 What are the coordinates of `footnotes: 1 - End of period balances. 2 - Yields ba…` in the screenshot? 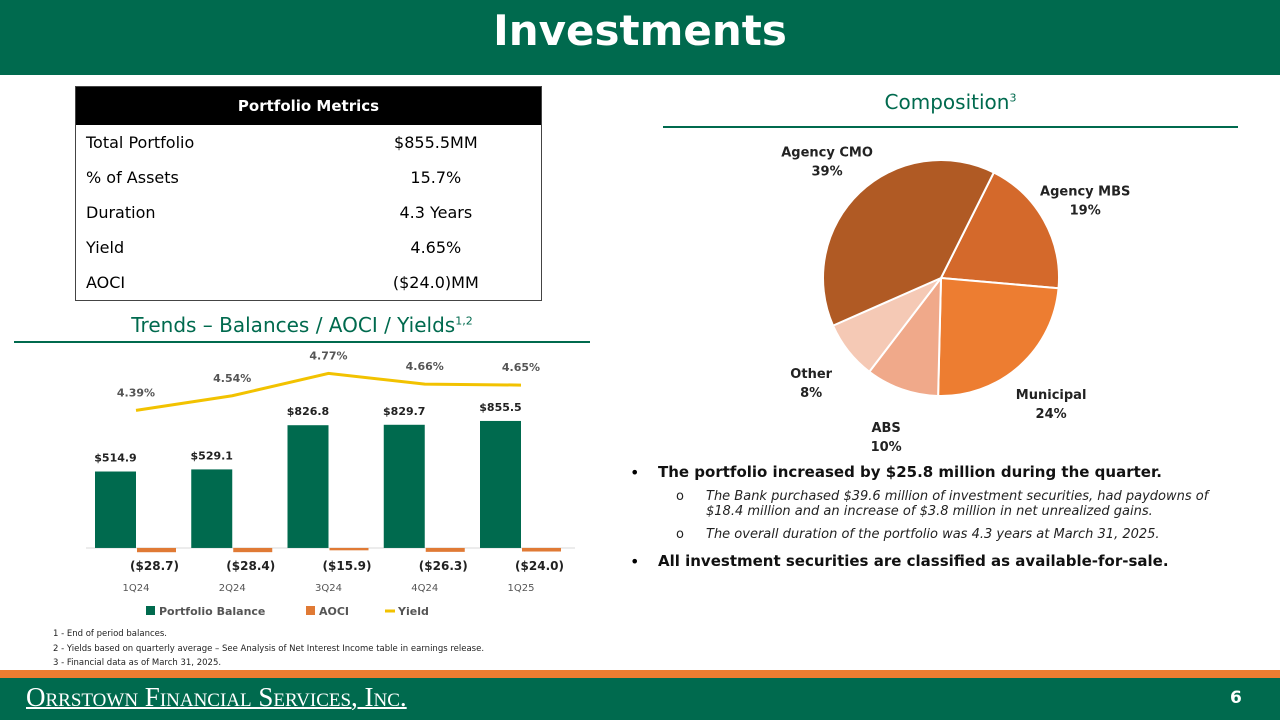 It's located at (268, 649).